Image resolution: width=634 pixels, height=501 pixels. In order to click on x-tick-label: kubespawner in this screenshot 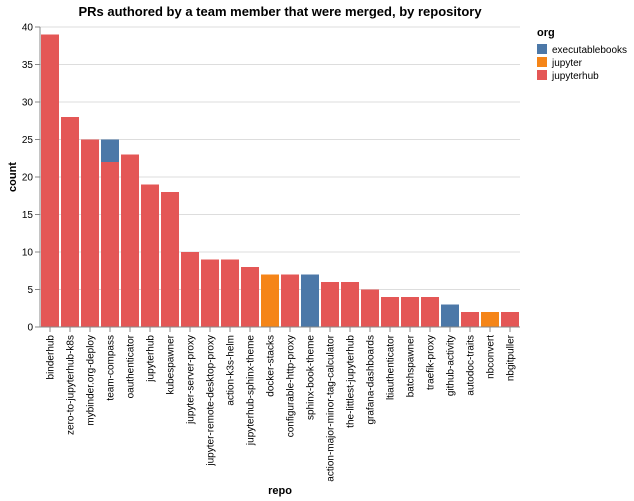, I will do `click(171, 364)`.